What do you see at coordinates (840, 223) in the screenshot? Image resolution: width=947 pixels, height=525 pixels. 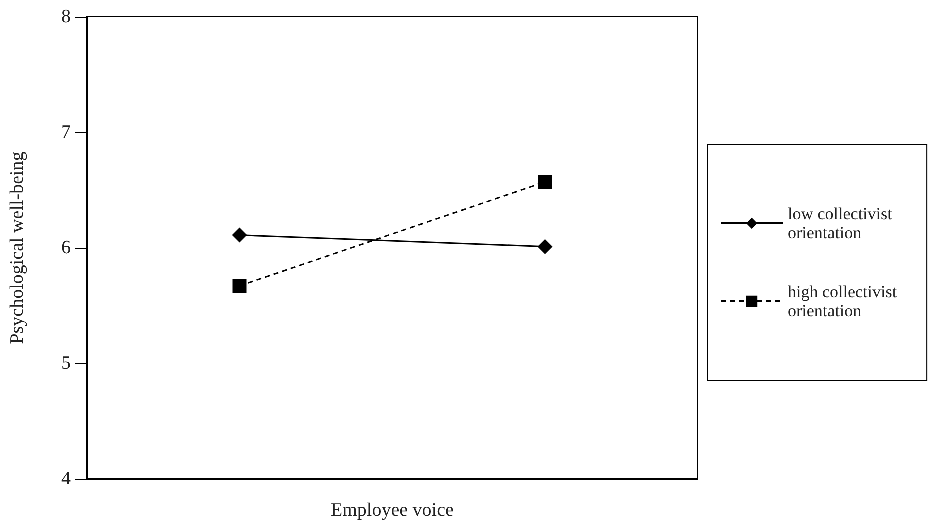 I see `legend-label: low collectivist orientation` at bounding box center [840, 223].